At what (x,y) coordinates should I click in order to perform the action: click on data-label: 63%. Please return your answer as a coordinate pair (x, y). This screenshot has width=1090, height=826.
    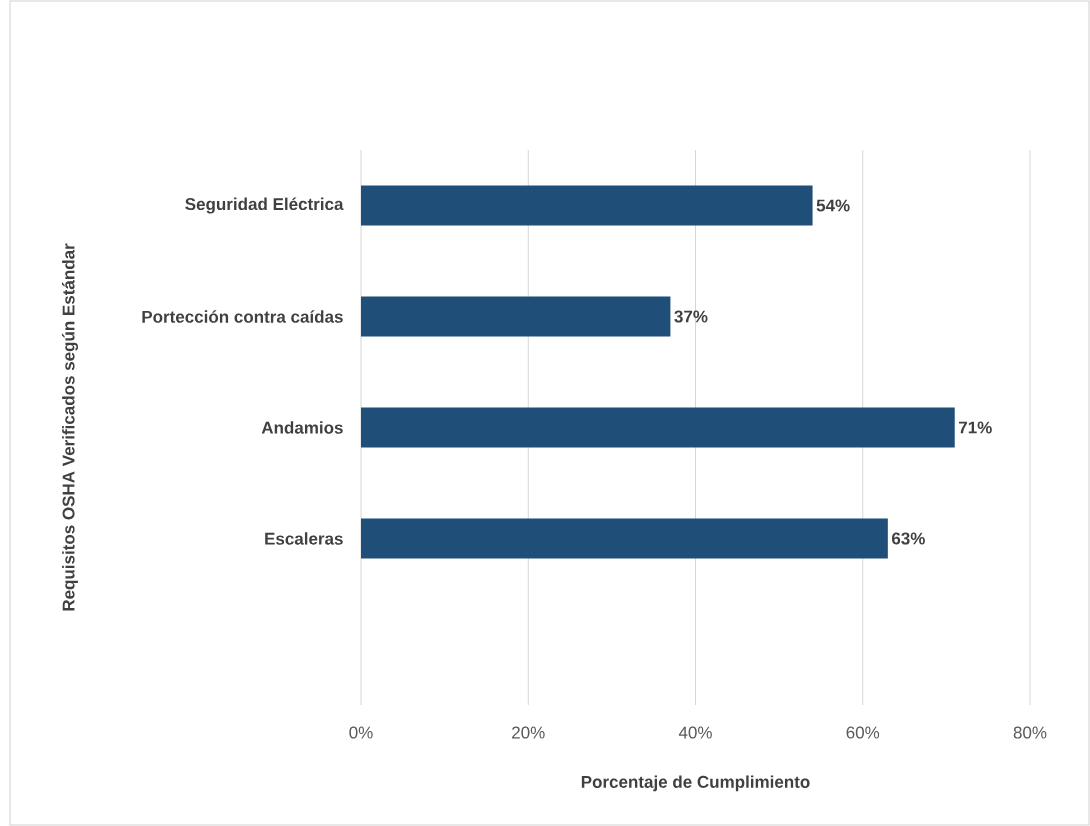
    Looking at the image, I should click on (908, 538).